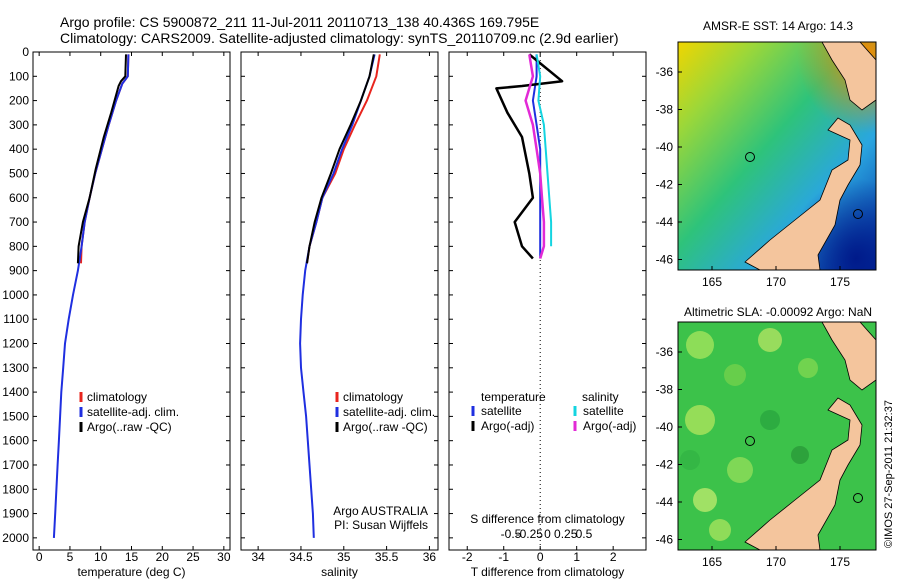 The width and height of the screenshot is (900, 580). Describe the element at coordinates (513, 397) in the screenshot. I see `legend-header: temperature` at that location.